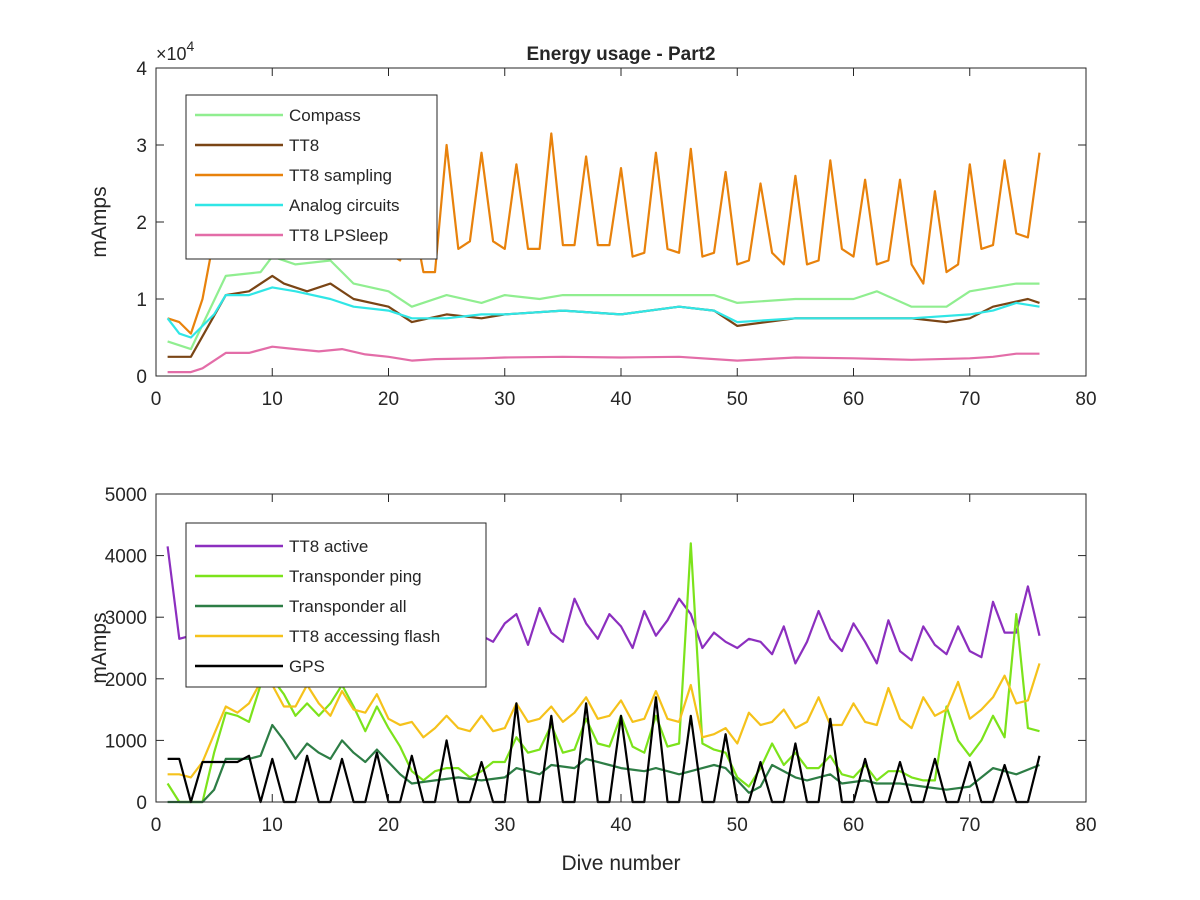 Image resolution: width=1200 pixels, height=900 pixels. I want to click on bottom-x-tick-label: 50, so click(737, 825).